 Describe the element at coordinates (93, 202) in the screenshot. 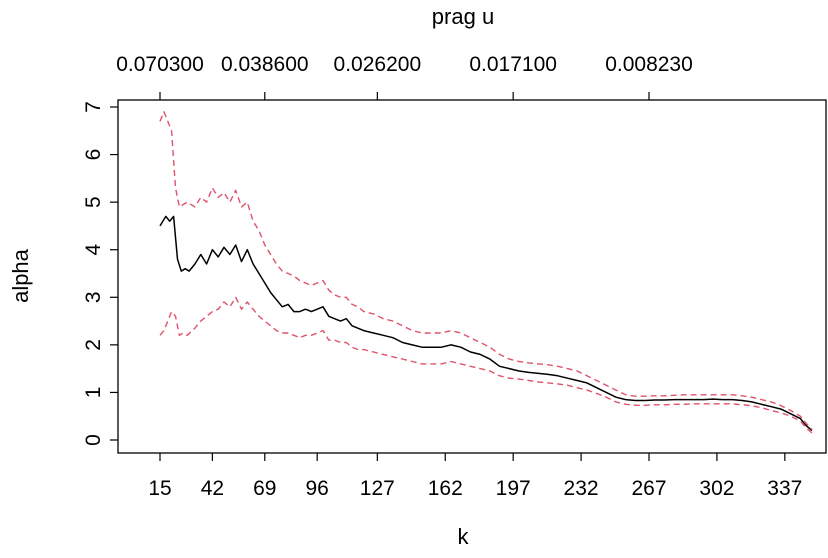

I see `y-tick-label: 5` at that location.